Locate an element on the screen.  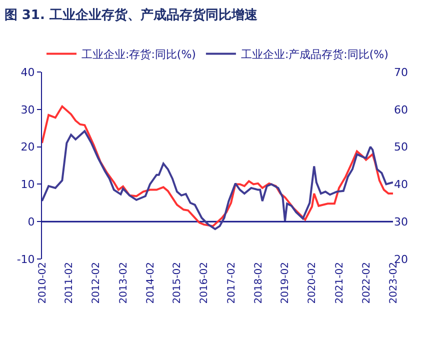
x-tick-label: 2014-02 is located at coordinates (150, 283).